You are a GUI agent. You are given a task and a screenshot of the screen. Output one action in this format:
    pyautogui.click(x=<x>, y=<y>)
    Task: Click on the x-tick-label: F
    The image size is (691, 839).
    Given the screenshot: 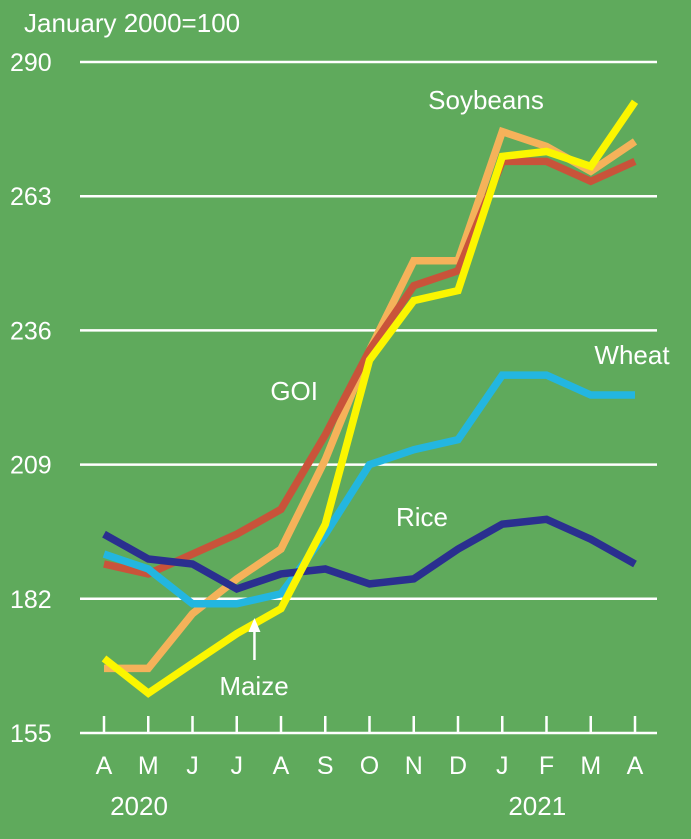 What is the action you would take?
    pyautogui.click(x=546, y=766)
    